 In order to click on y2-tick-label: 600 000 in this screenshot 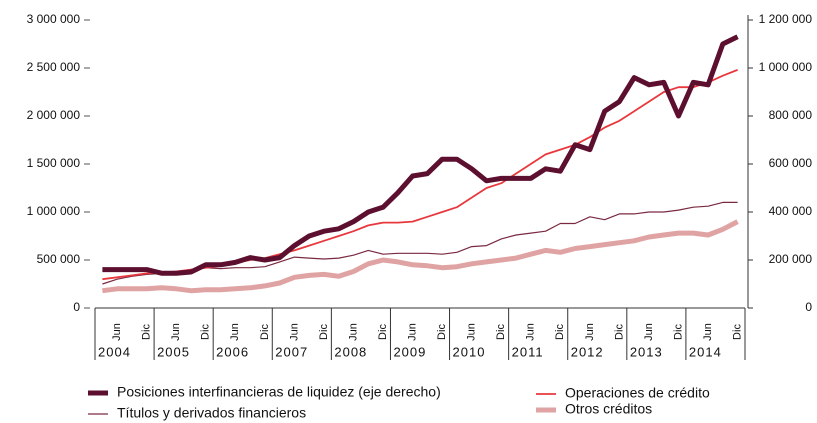, I will do `click(791, 163)`.